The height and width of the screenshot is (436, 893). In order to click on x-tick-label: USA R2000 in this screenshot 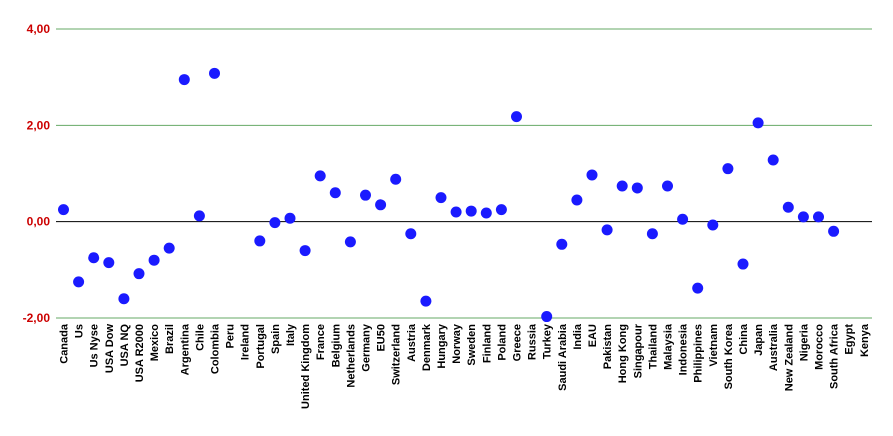, I will do `click(140, 353)`.